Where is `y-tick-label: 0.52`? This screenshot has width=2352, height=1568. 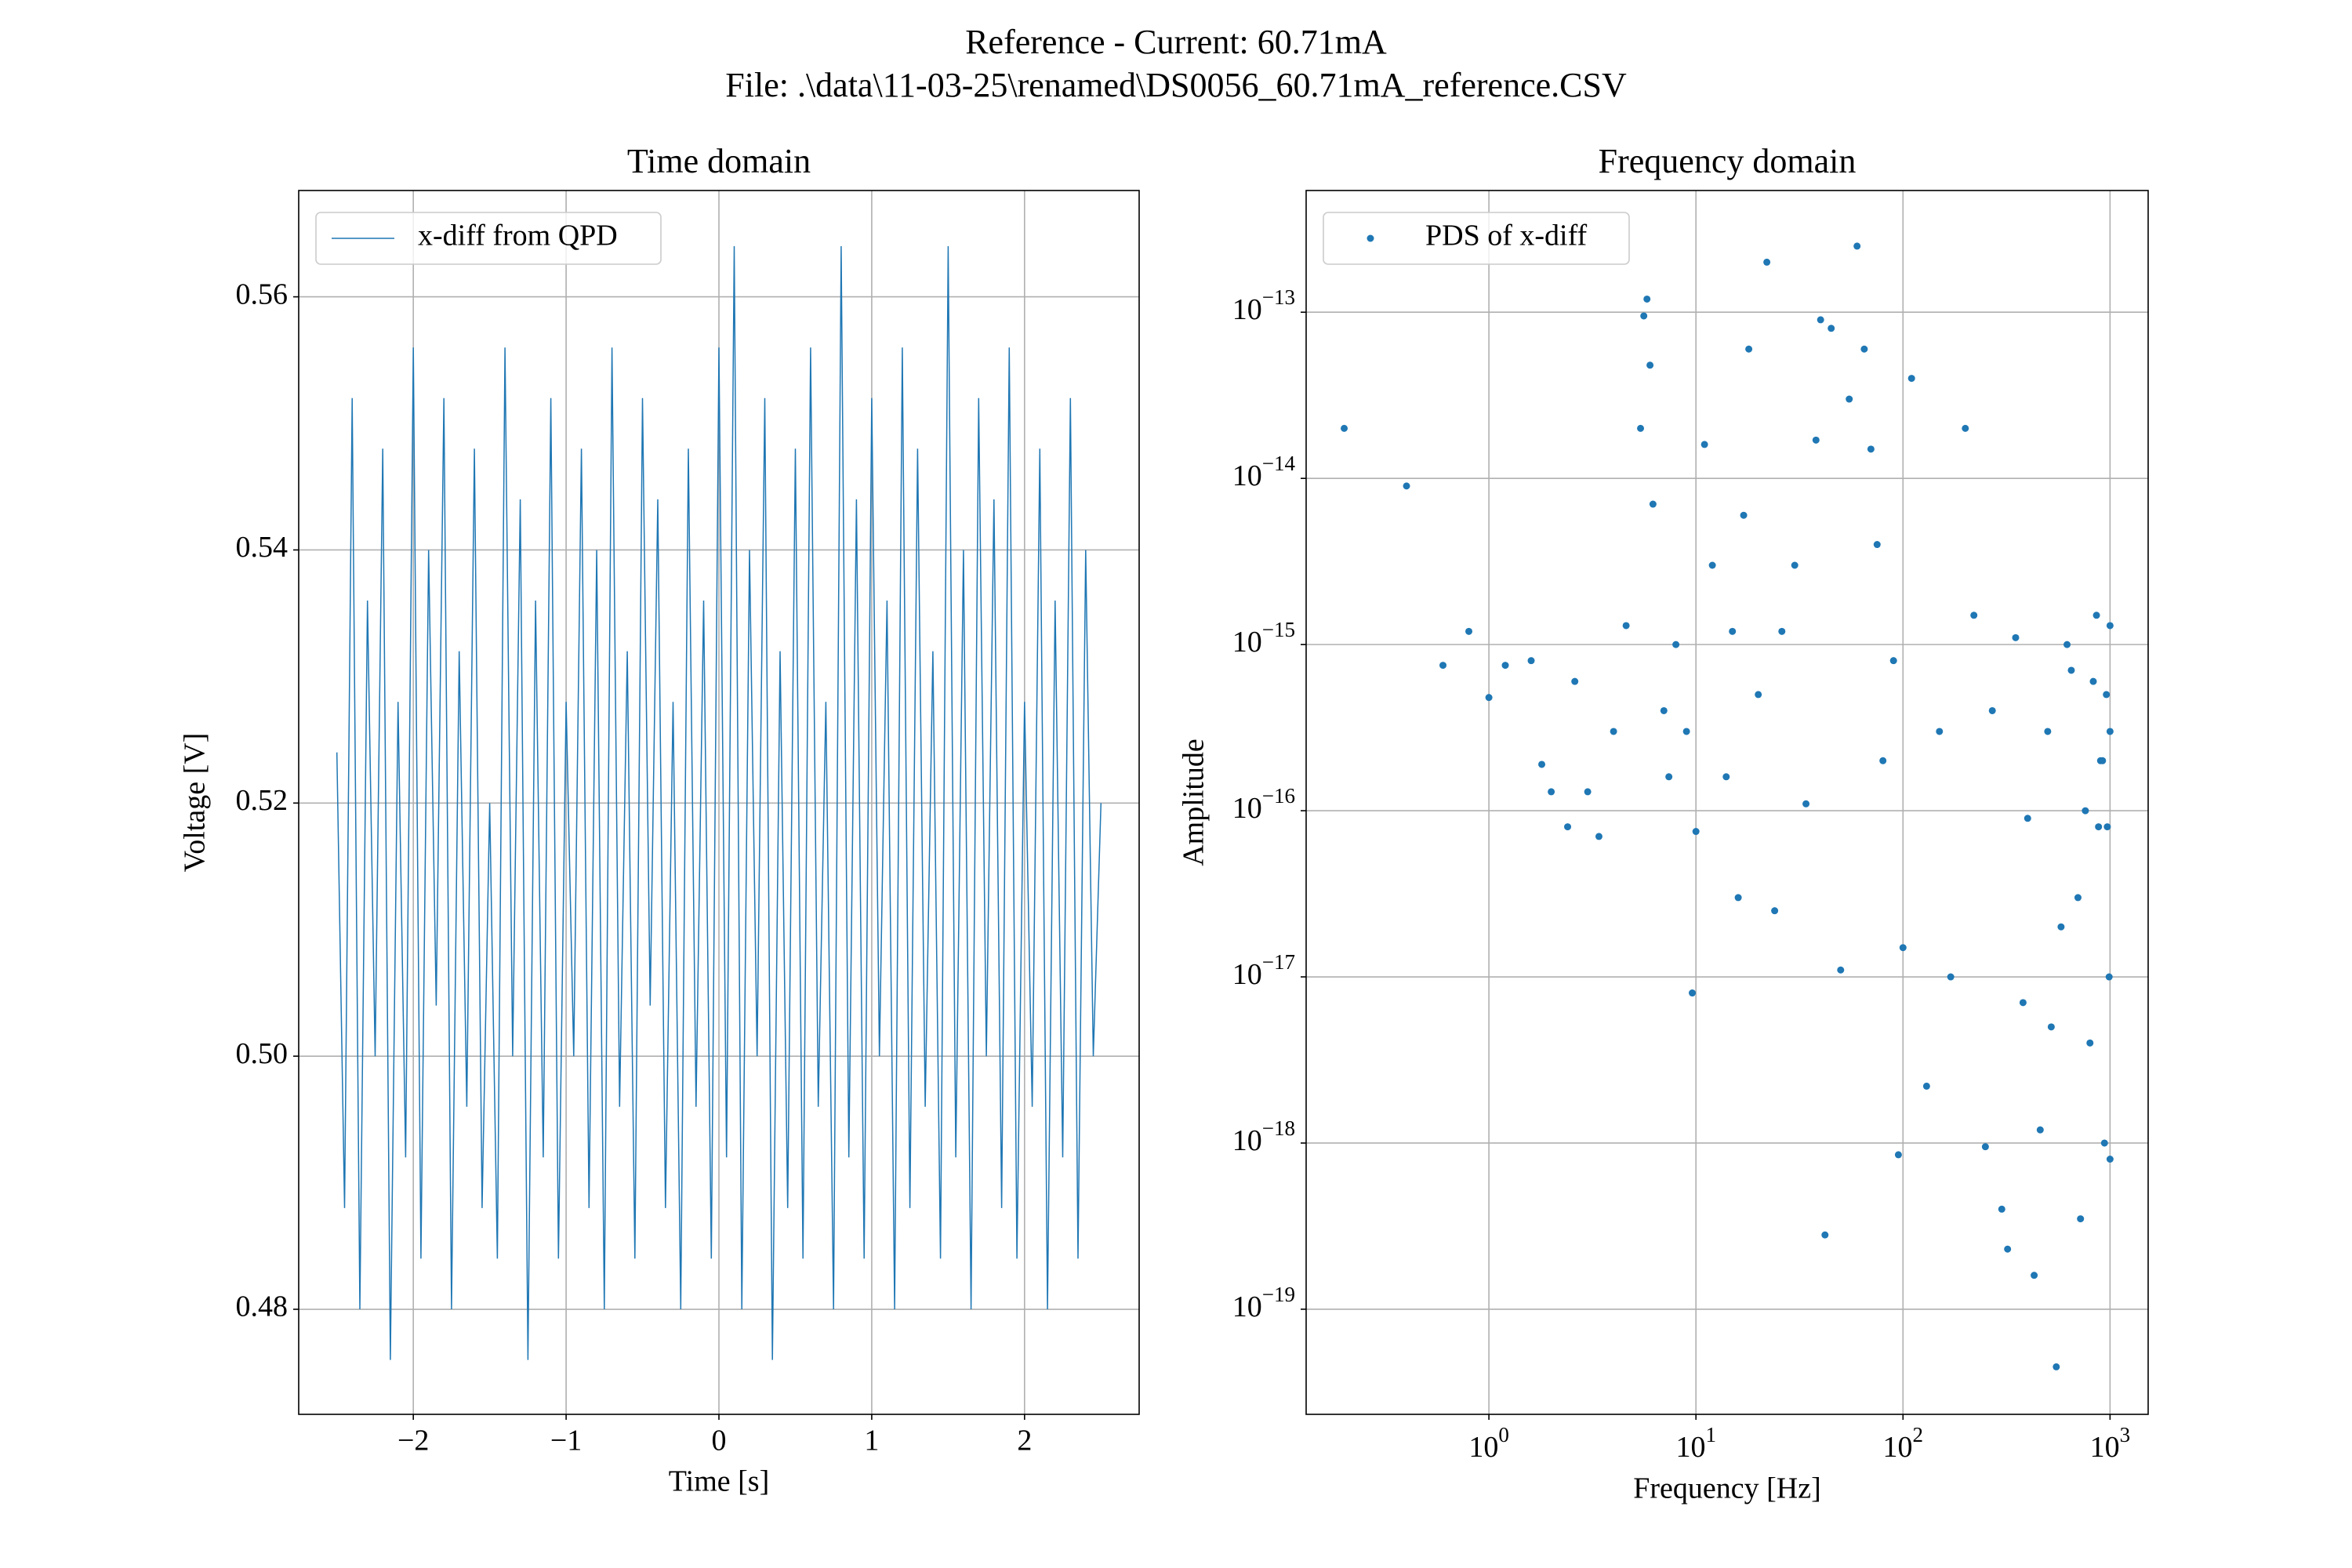 y-tick-label: 0.52 is located at coordinates (262, 800).